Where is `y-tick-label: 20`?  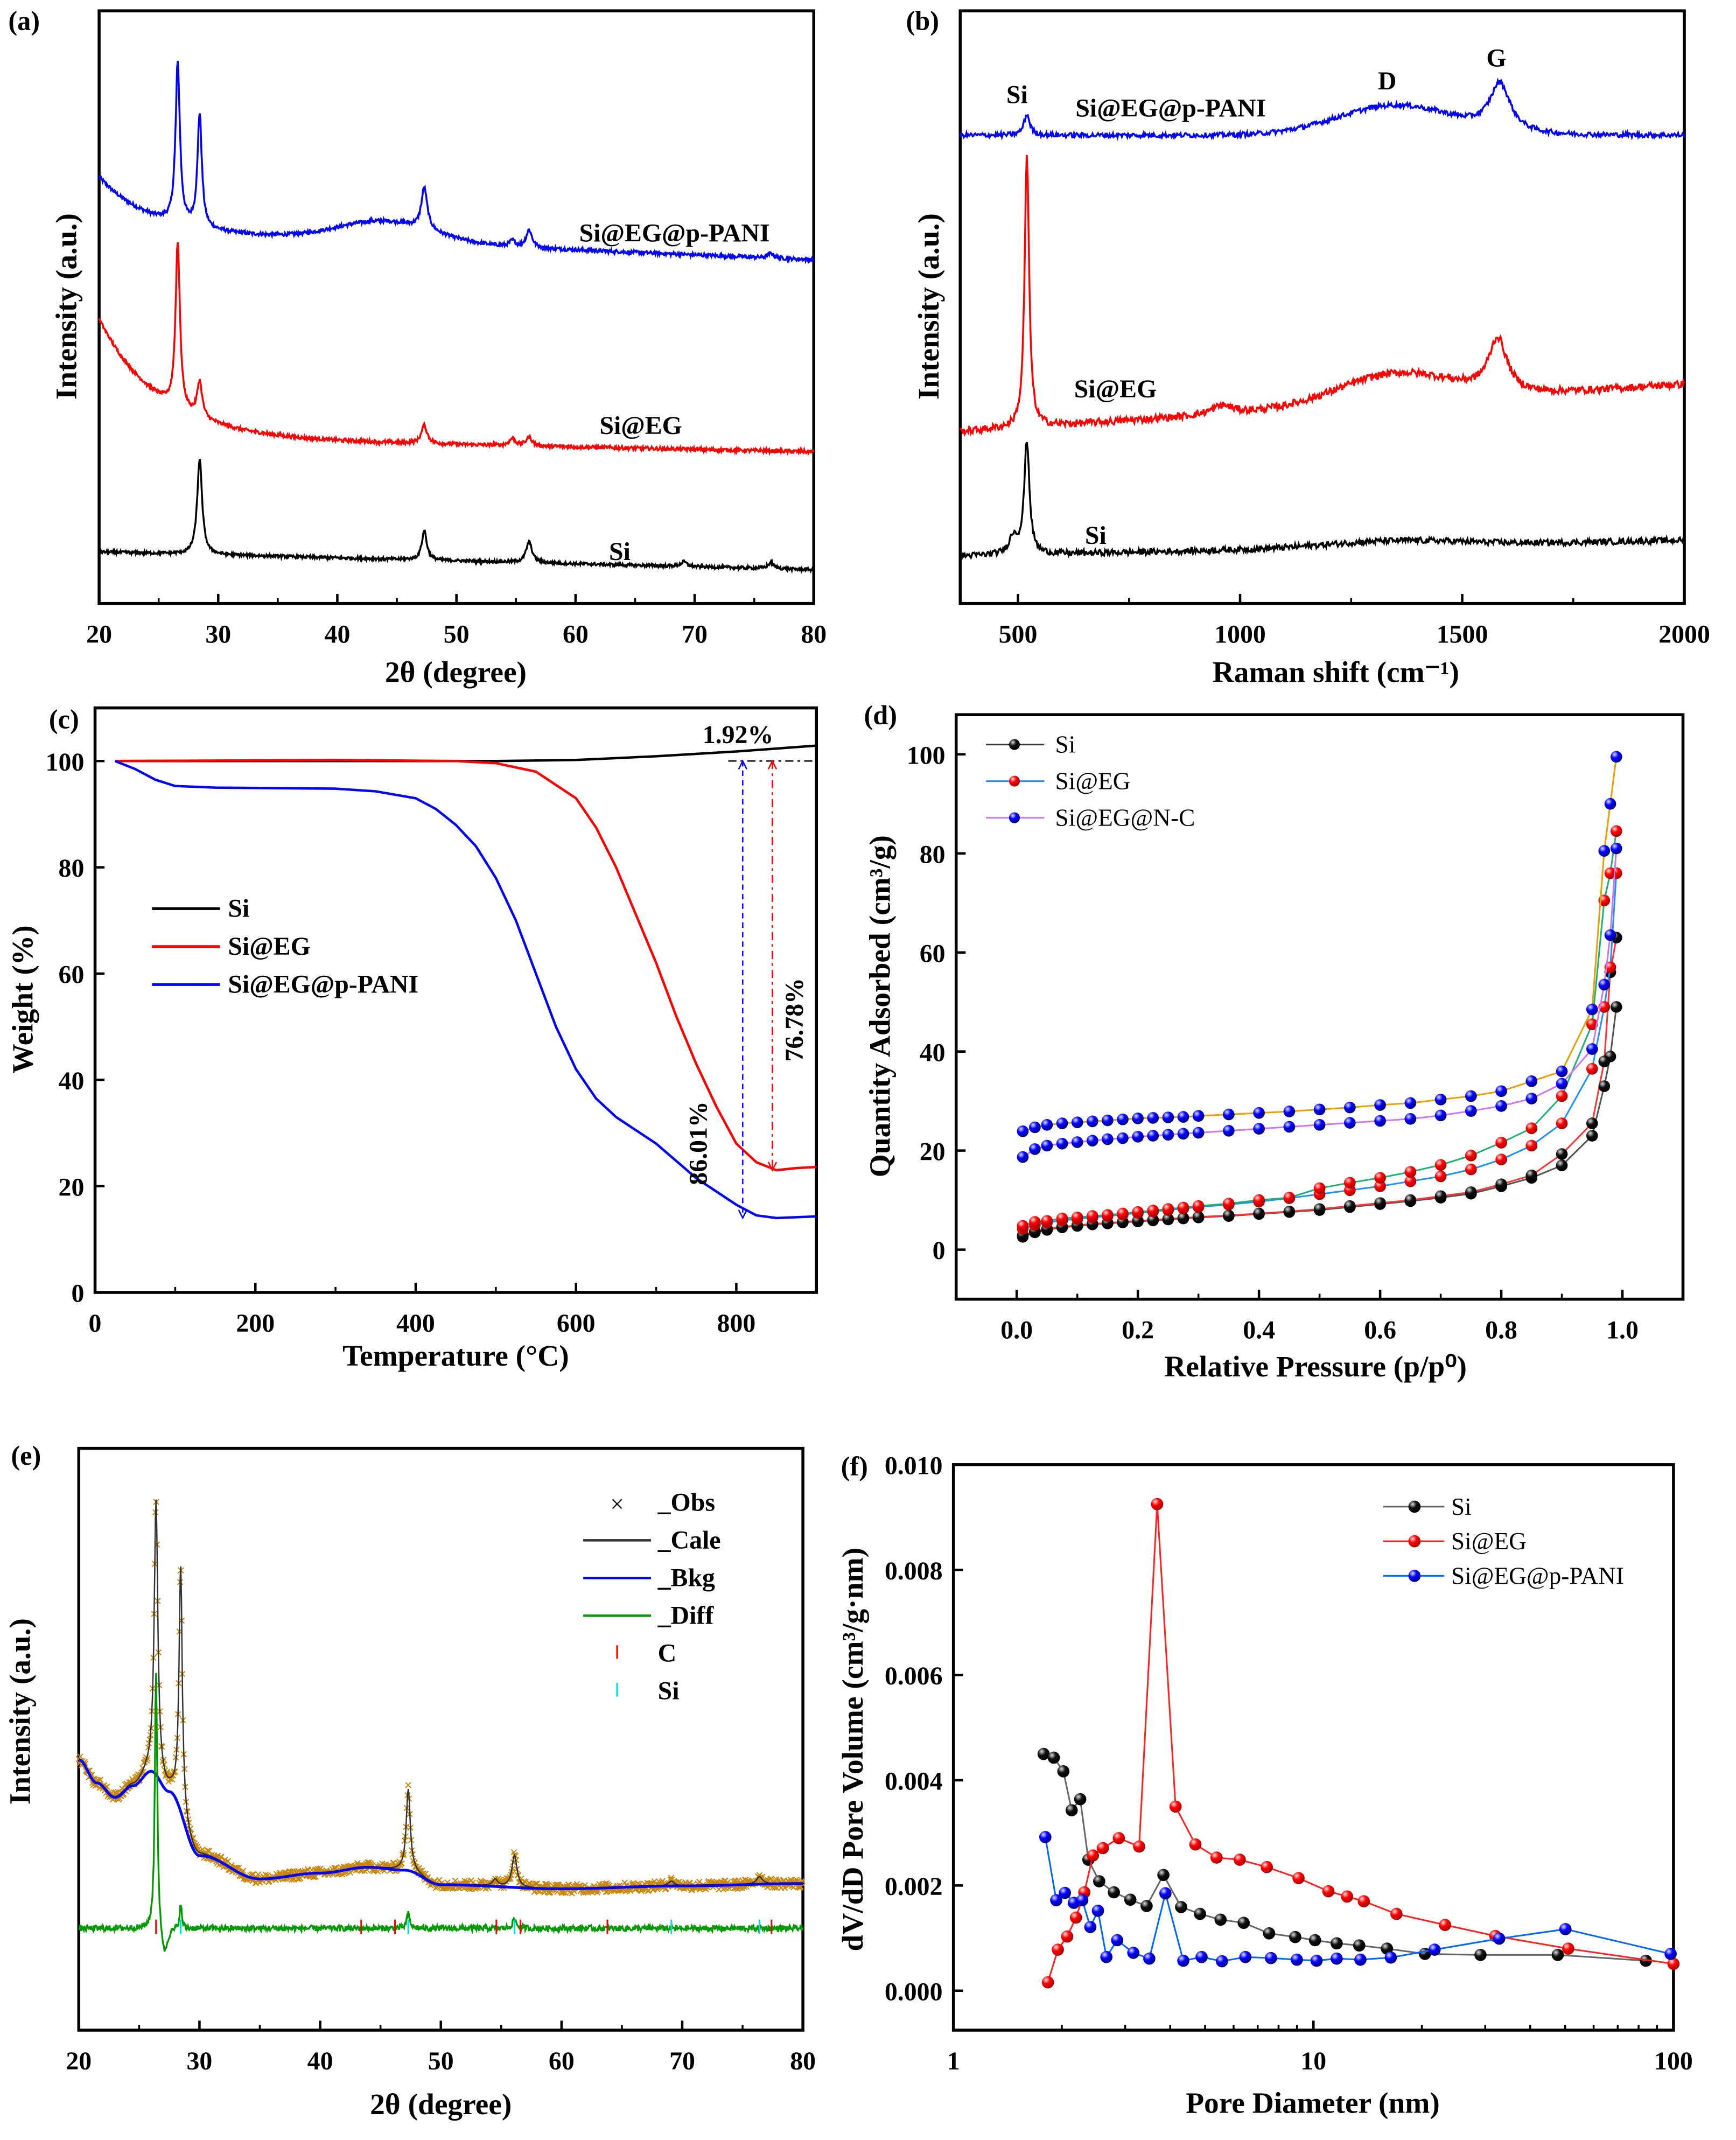
y-tick-label: 20 is located at coordinates (72, 1187).